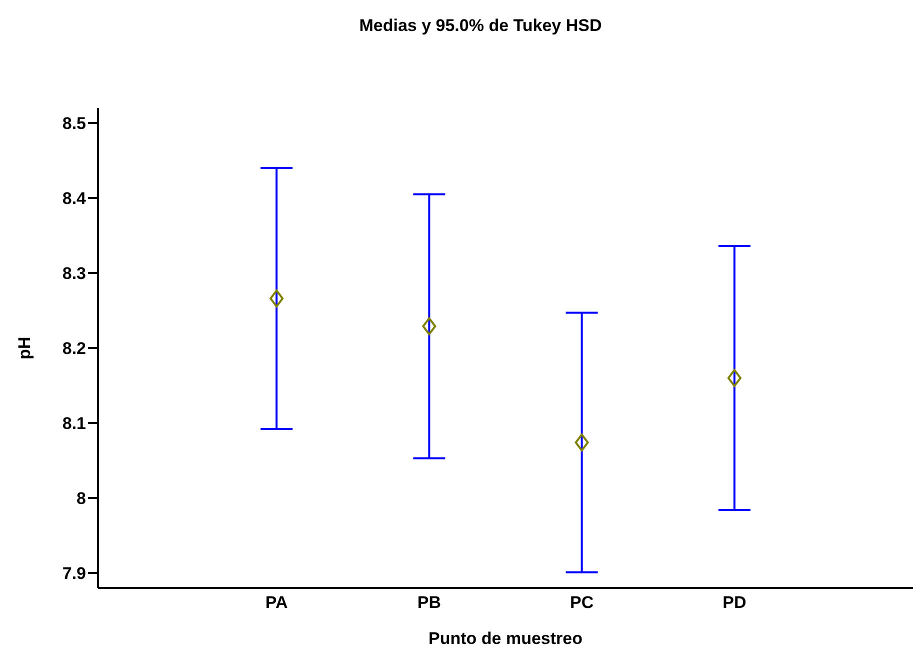  What do you see at coordinates (74, 574) in the screenshot?
I see `y-tick-label: 7.9` at bounding box center [74, 574].